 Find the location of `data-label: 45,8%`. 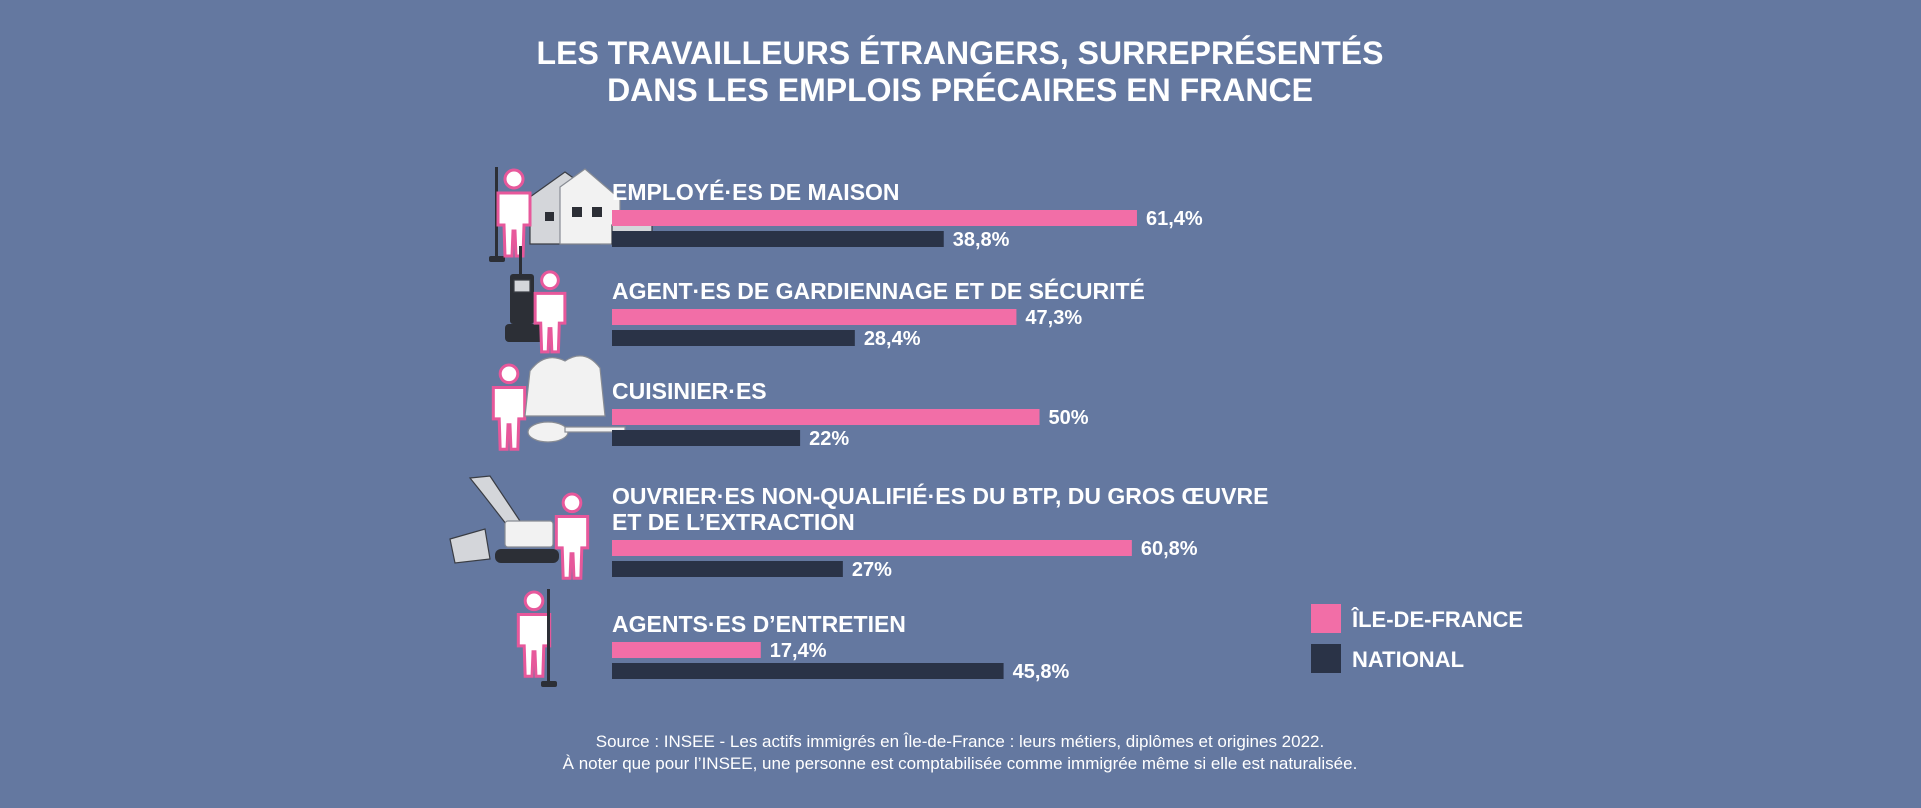

data-label: 45,8% is located at coordinates (1041, 672).